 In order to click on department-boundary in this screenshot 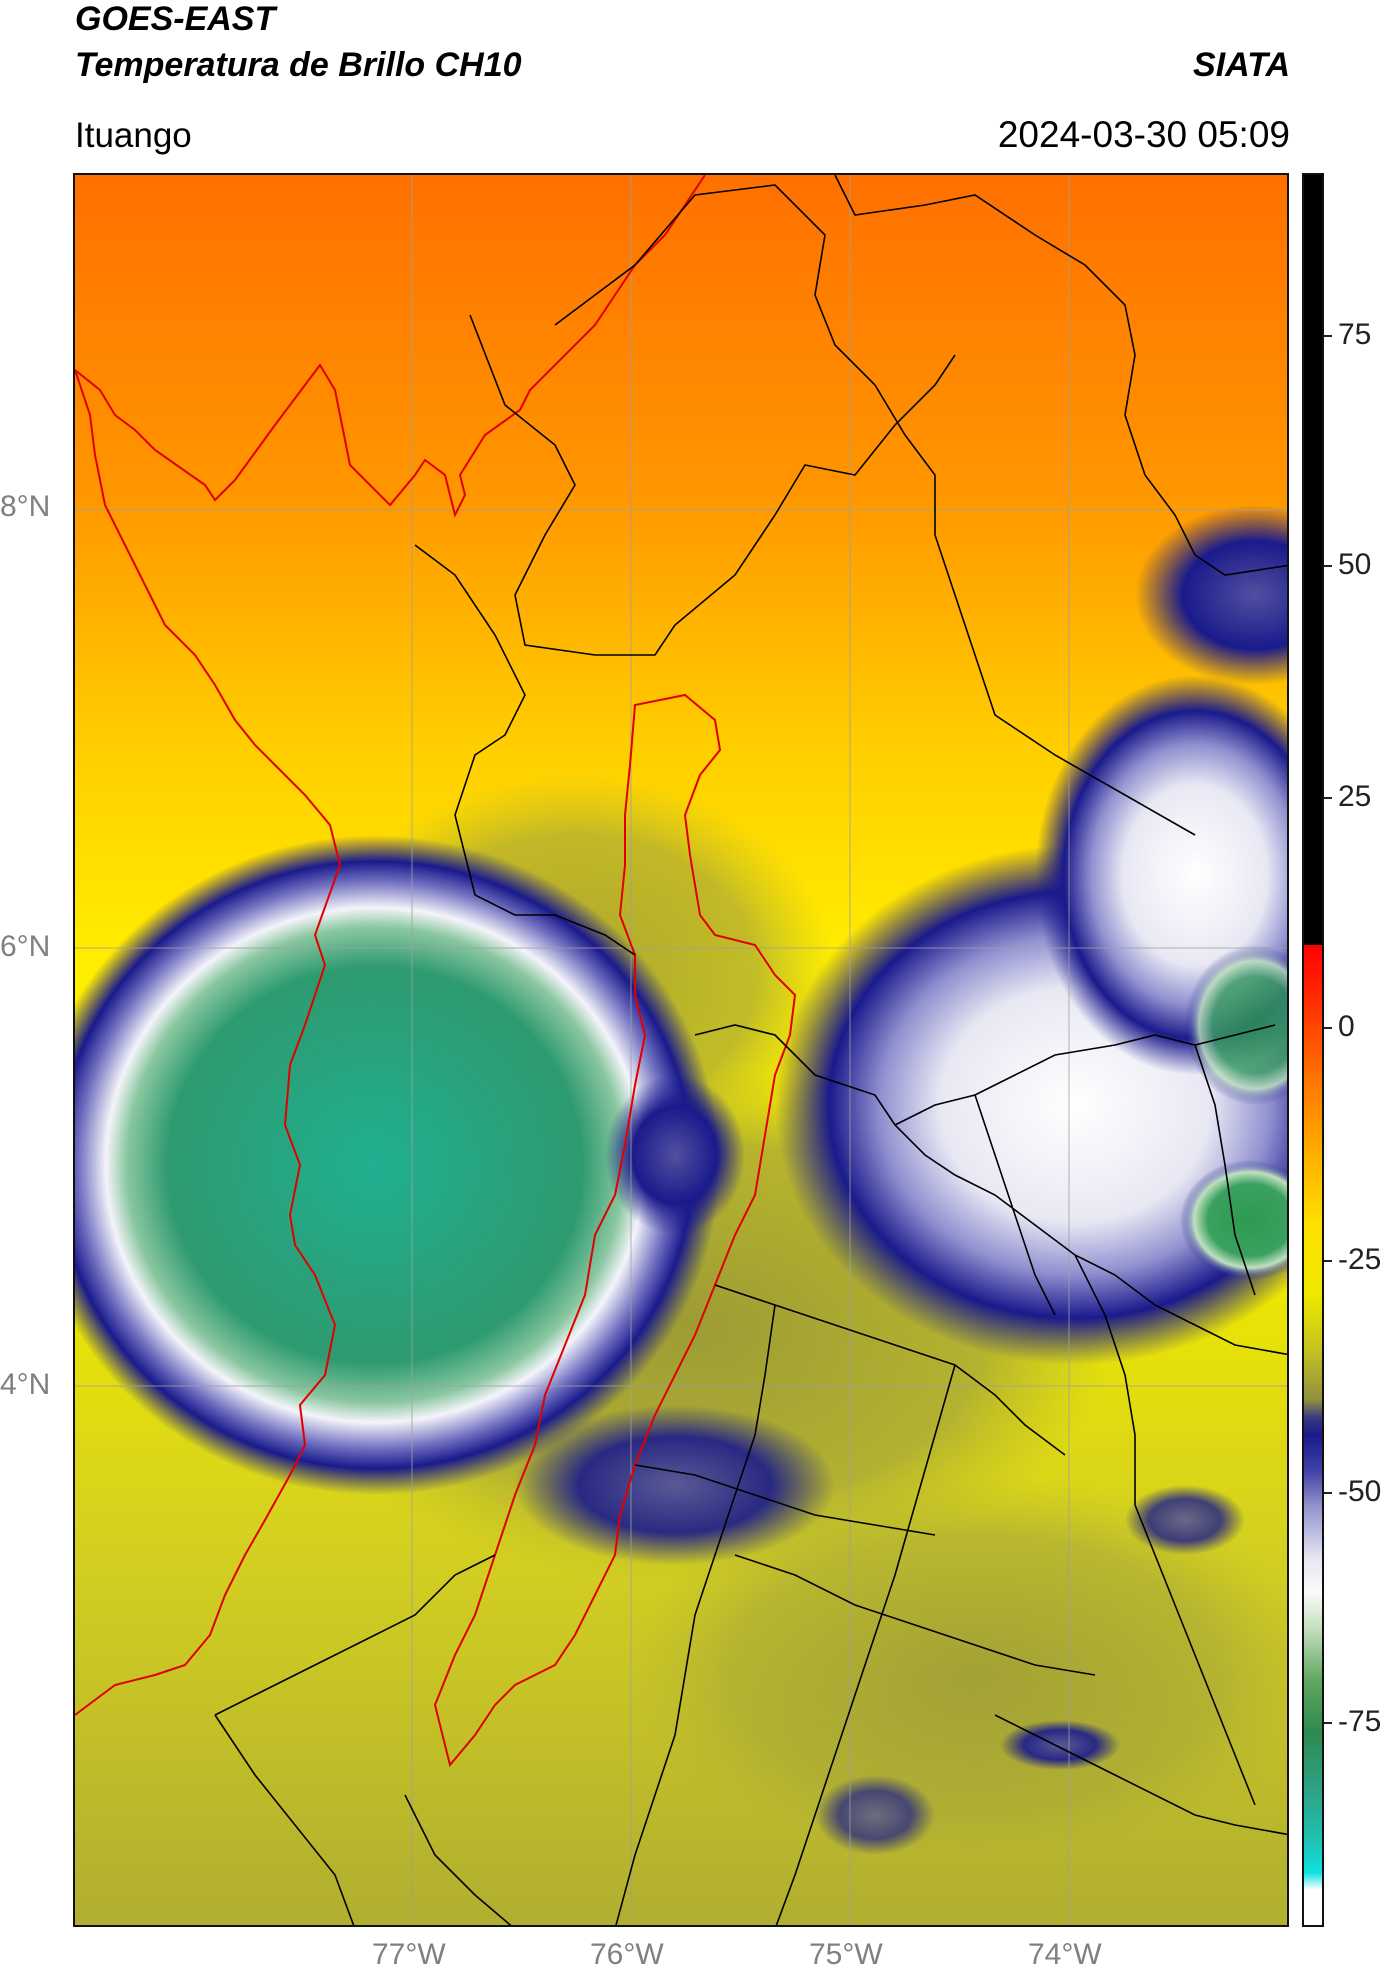, I will do `click(615, 1230)`.